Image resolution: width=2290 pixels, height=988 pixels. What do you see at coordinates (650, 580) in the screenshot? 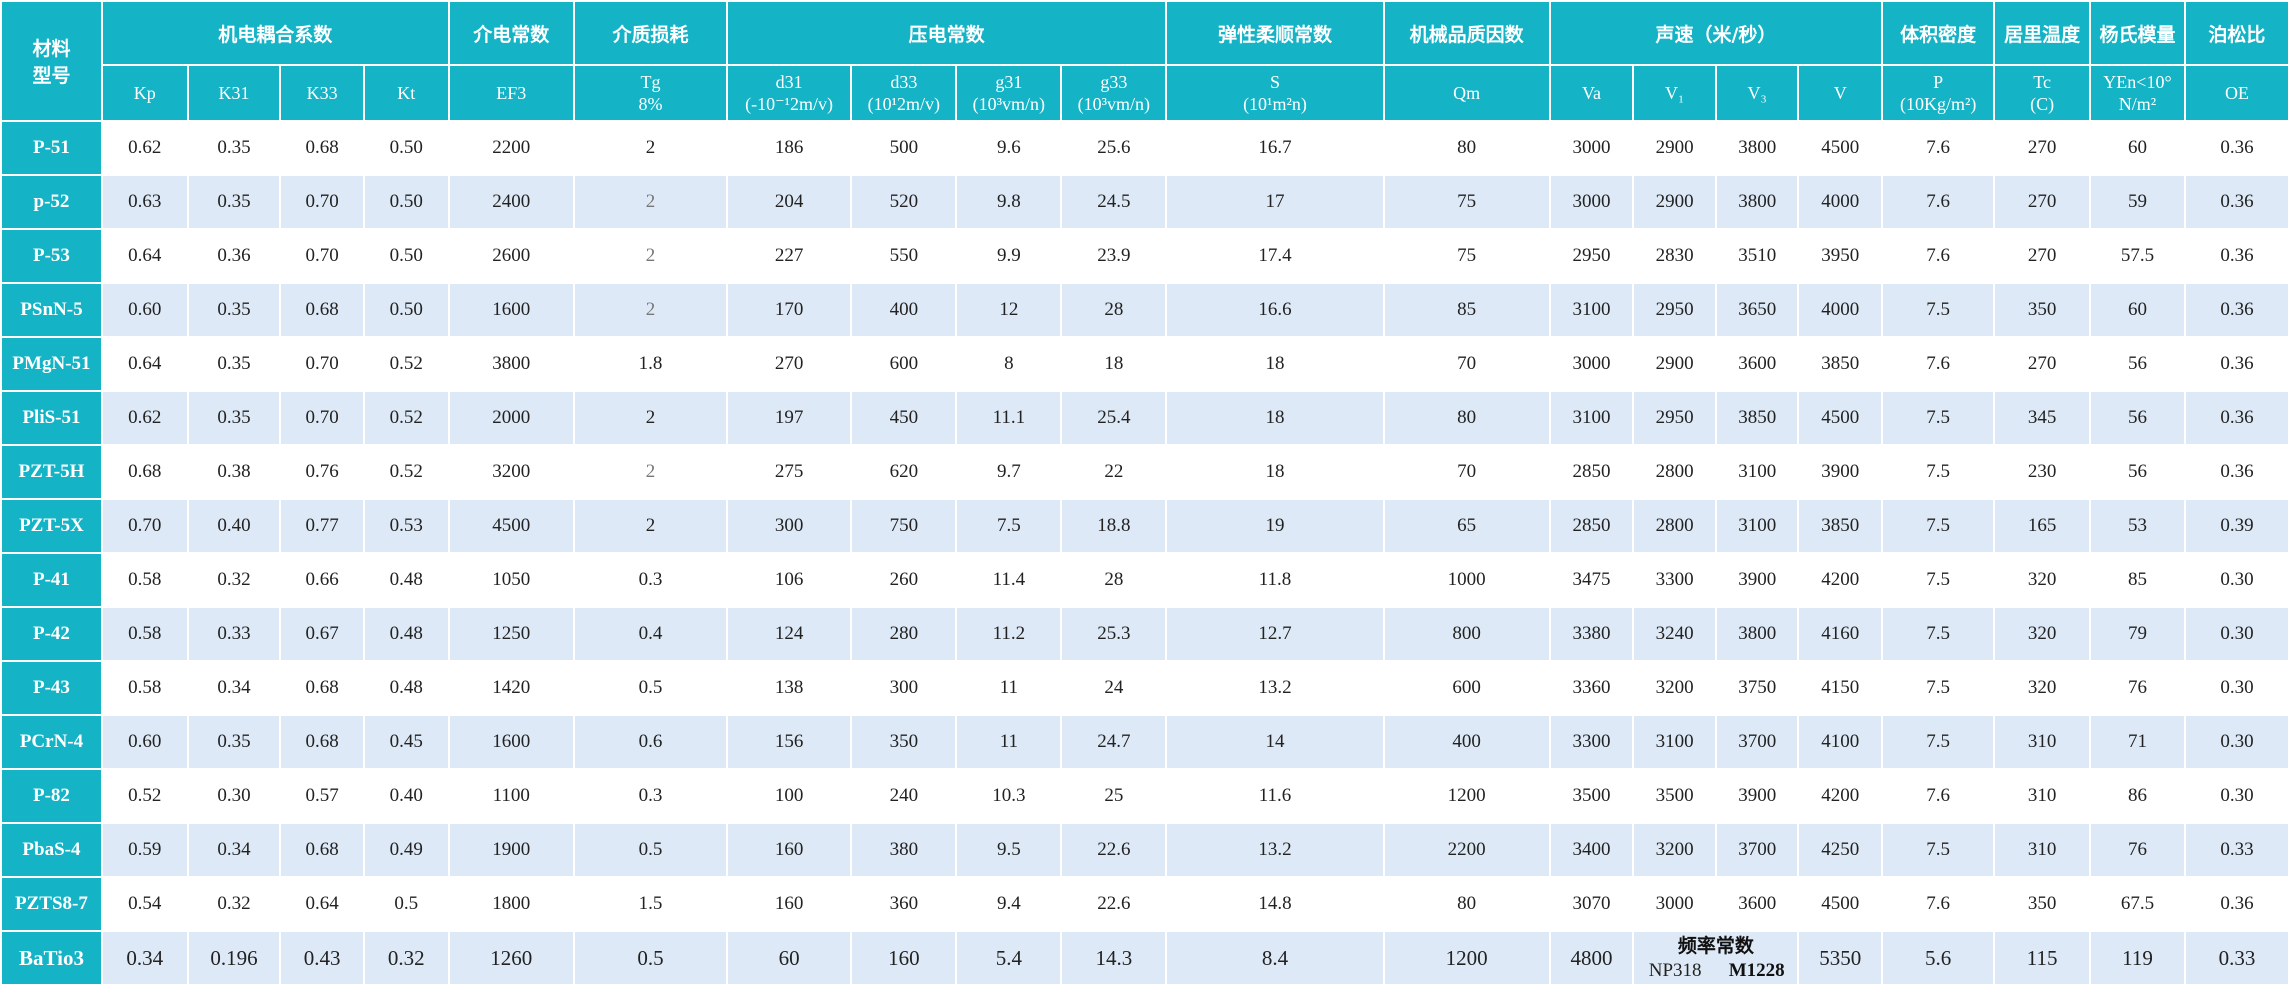
I see `cell-tg: 0.3` at bounding box center [650, 580].